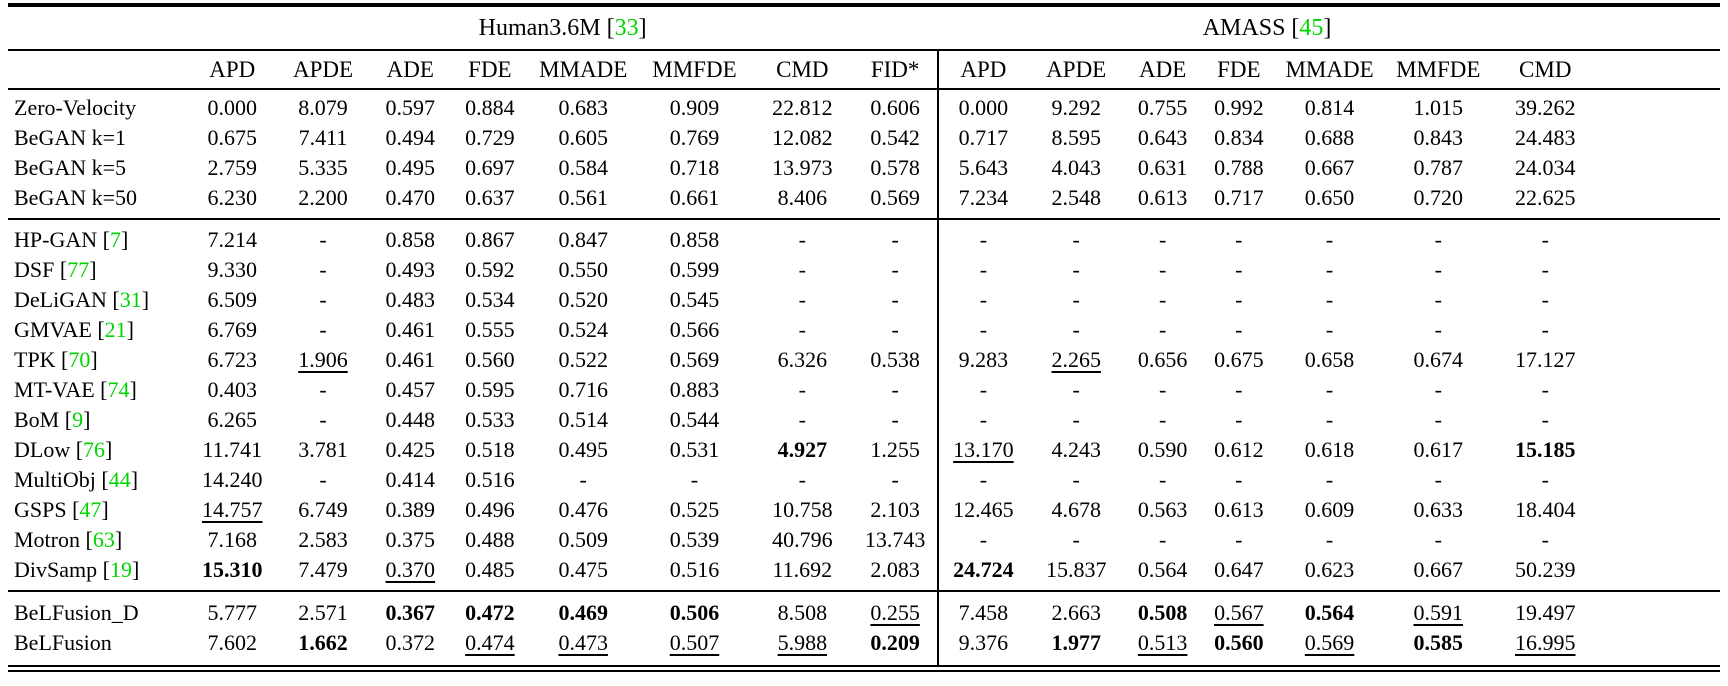 The height and width of the screenshot is (686, 1728). What do you see at coordinates (410, 449) in the screenshot?
I see `metric-value-cell: 0.425` at bounding box center [410, 449].